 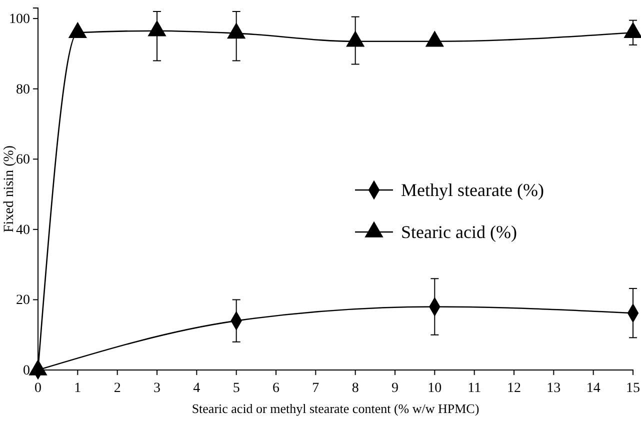 What do you see at coordinates (472, 190) in the screenshot?
I see `legend-label: Methyl stearate (%)` at bounding box center [472, 190].